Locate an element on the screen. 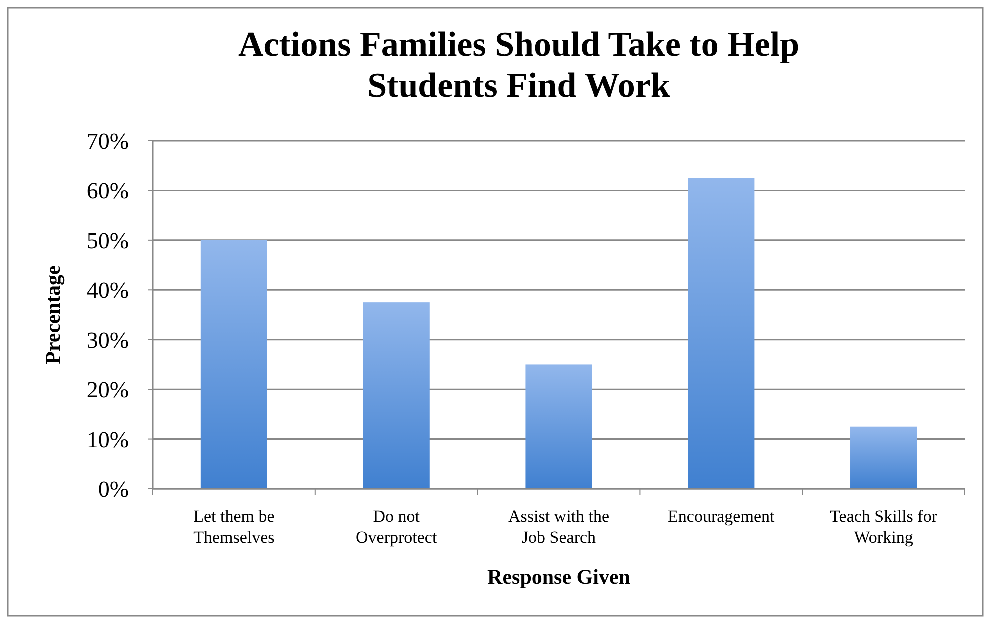 Image resolution: width=992 pixels, height=625 pixels. y-tick-label: 10% is located at coordinates (107, 439).